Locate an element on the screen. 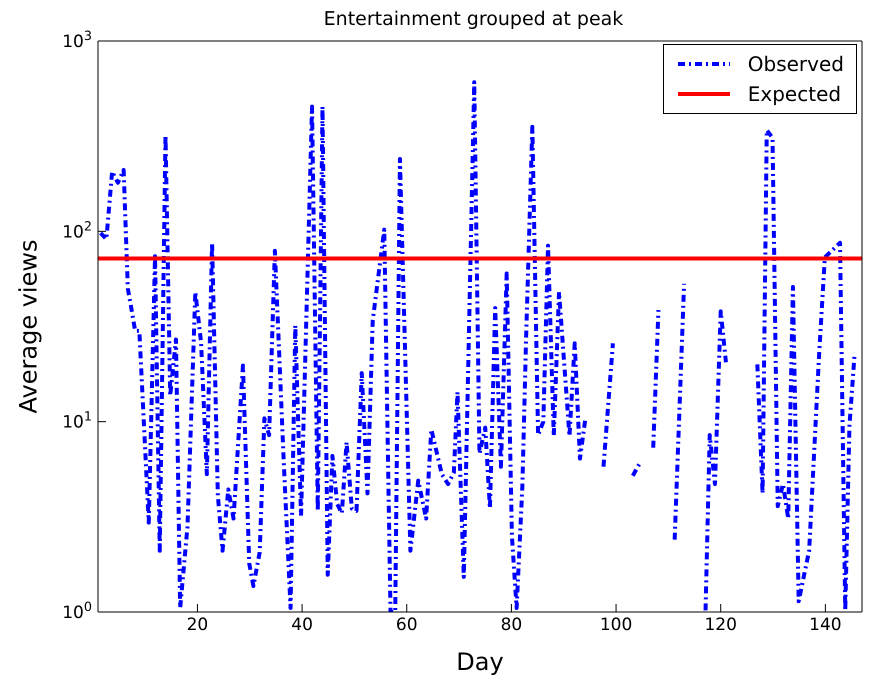 This screenshot has width=877, height=698. x-tick-label: 120 is located at coordinates (720, 625).